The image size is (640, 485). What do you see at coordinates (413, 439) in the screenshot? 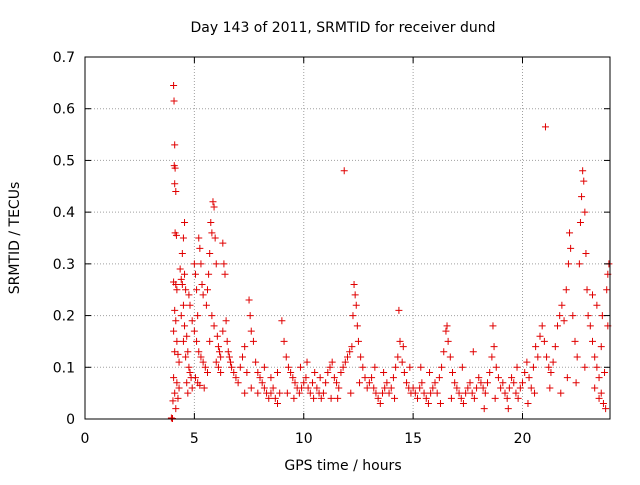
I see `x-tick-label: 15` at bounding box center [413, 439].